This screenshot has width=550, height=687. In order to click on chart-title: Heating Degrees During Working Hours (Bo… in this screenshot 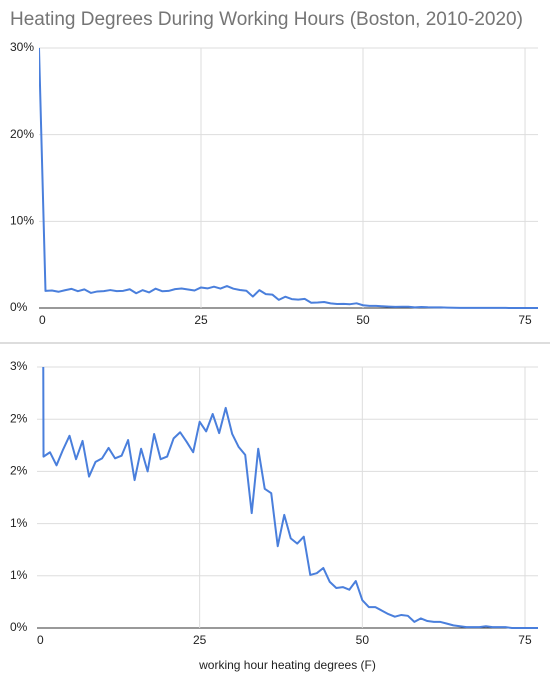, I will do `click(266, 19)`.